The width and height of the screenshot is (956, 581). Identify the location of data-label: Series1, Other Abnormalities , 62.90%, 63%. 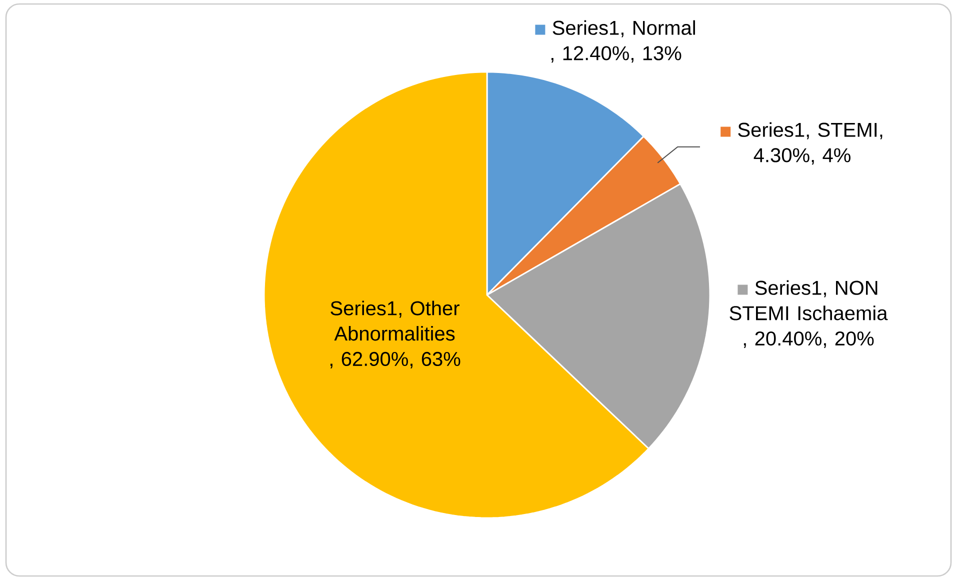
(395, 334).